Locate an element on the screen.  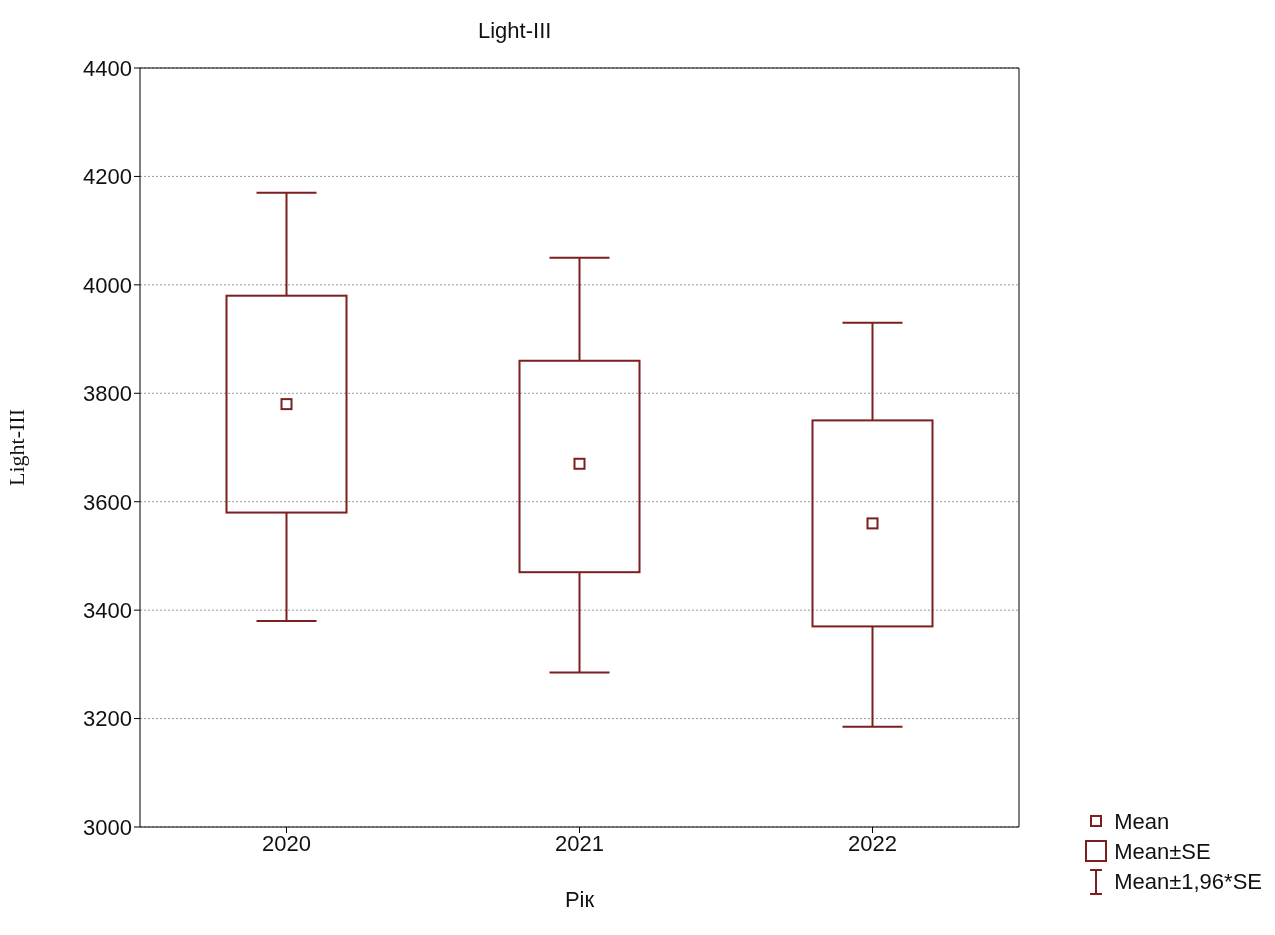
y-tick-label: 3200 is located at coordinates (107, 719).